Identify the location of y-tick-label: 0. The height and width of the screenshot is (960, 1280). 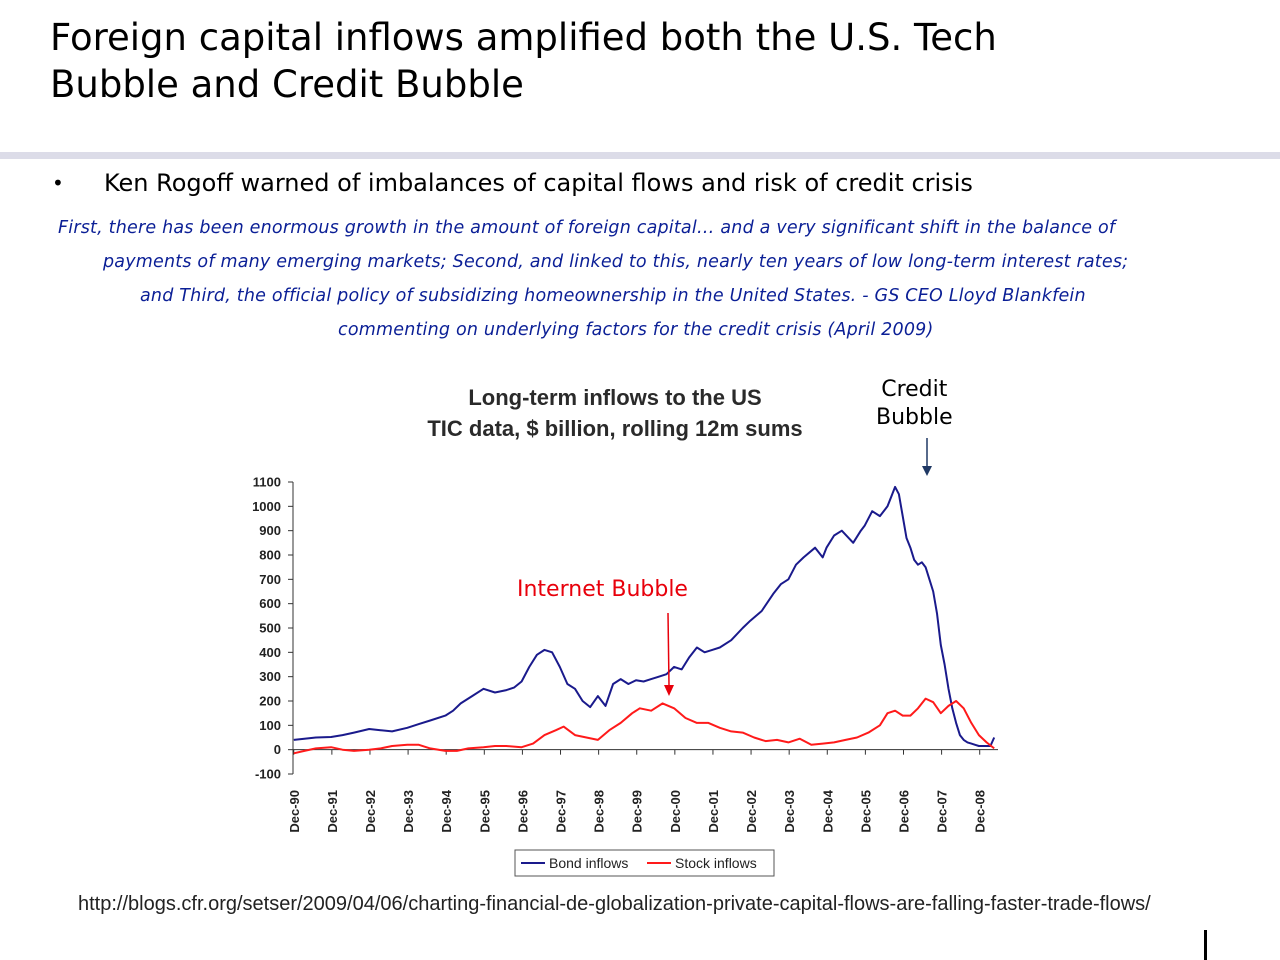
(277, 749).